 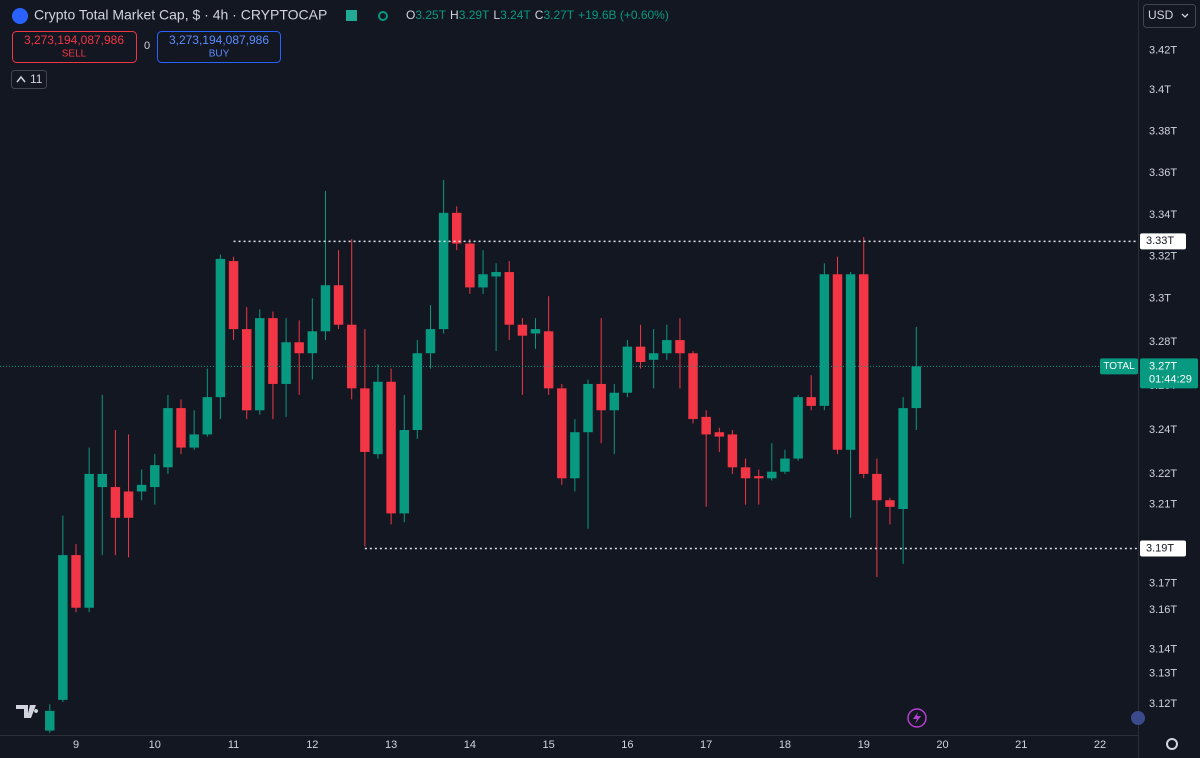 I want to click on x-tick-label: 10, so click(x=155, y=745).